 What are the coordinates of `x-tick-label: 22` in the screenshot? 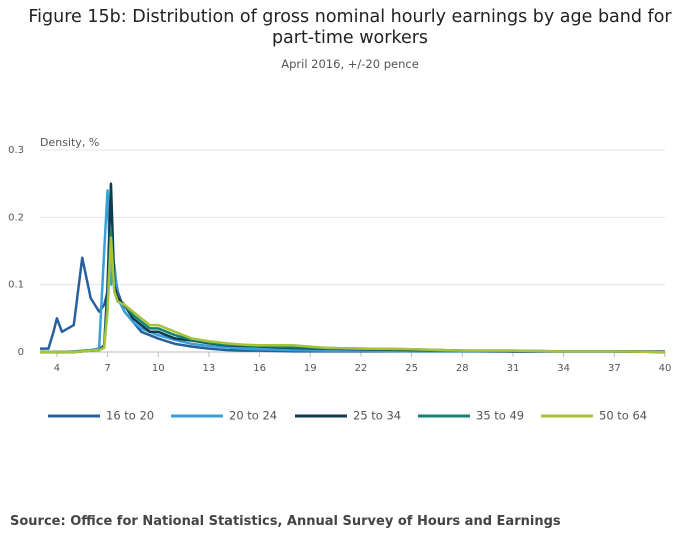 It's located at (361, 368).